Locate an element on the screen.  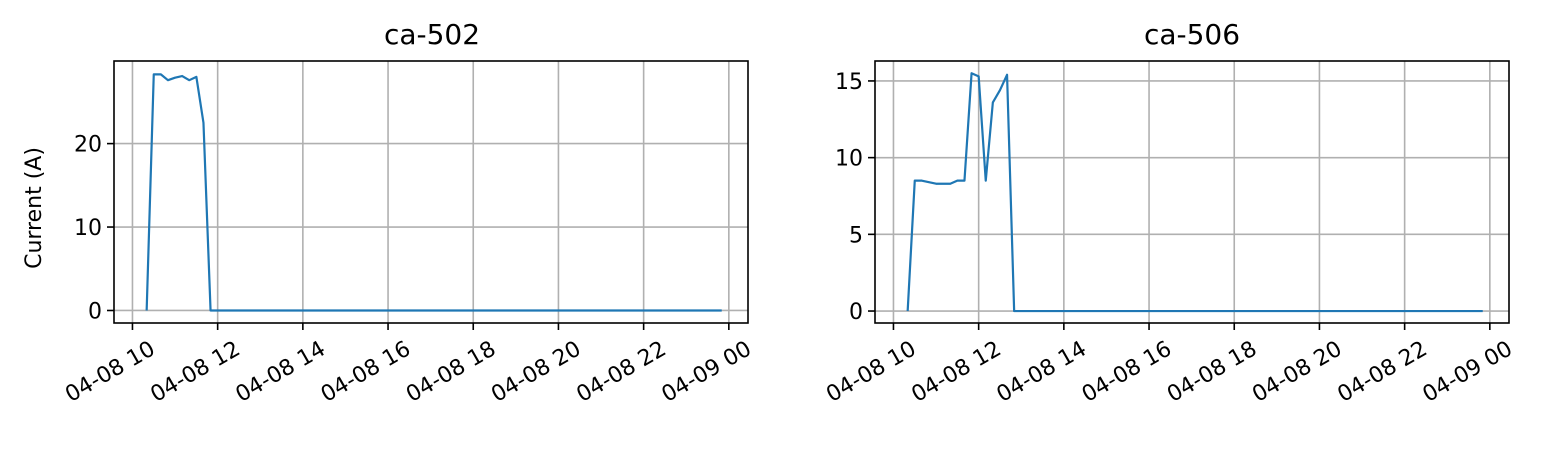
chart-title: ca-506 is located at coordinates (1192, 34).